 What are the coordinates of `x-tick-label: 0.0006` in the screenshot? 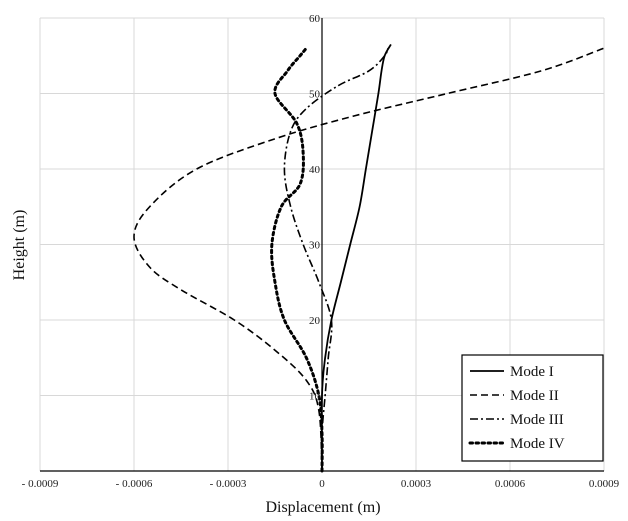 It's located at (510, 484).